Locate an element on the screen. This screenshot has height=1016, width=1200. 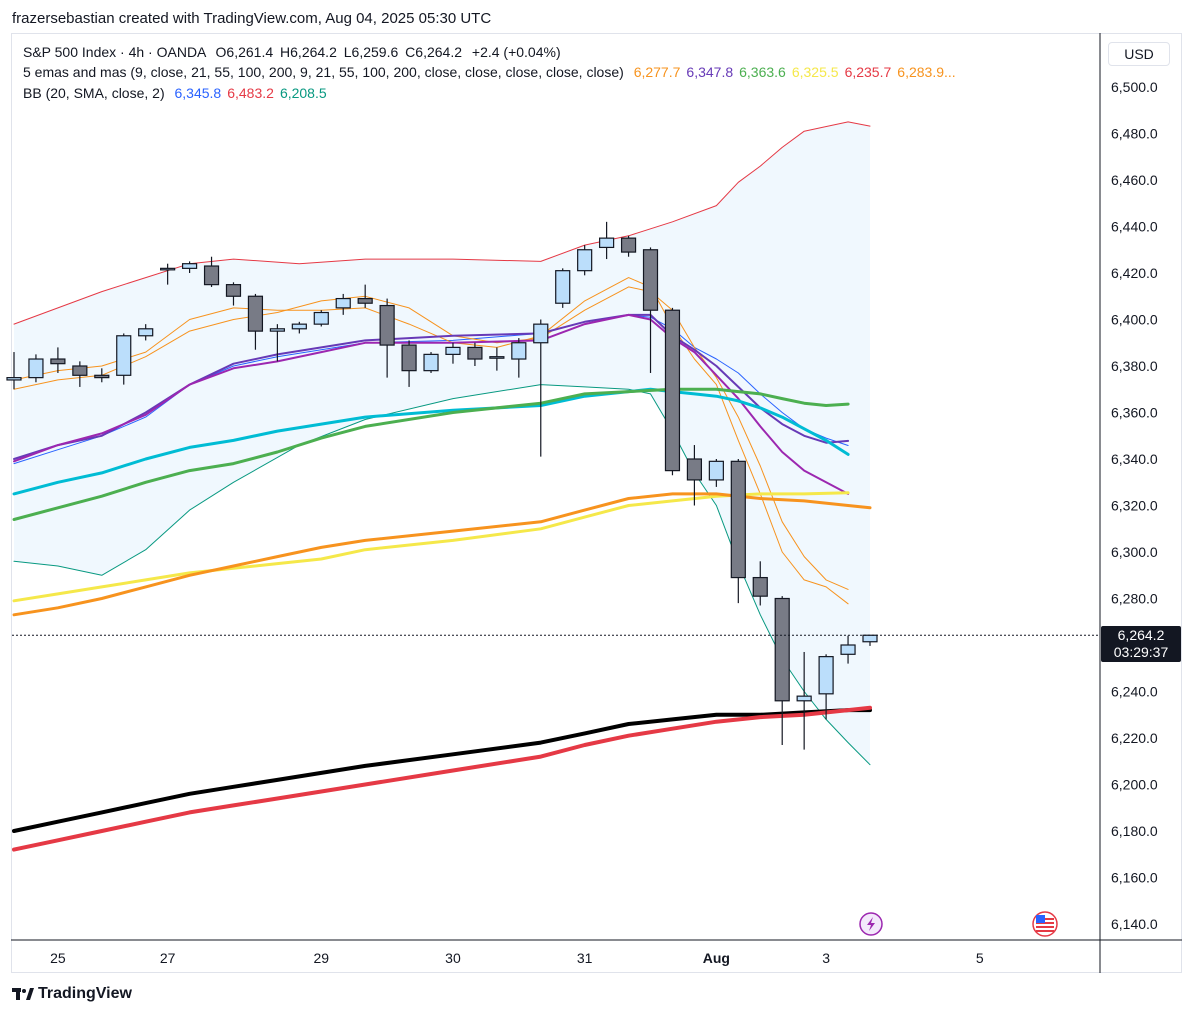
legend-symbol: S&P 500 Index · 4h · OANDA is located at coordinates (114, 52).